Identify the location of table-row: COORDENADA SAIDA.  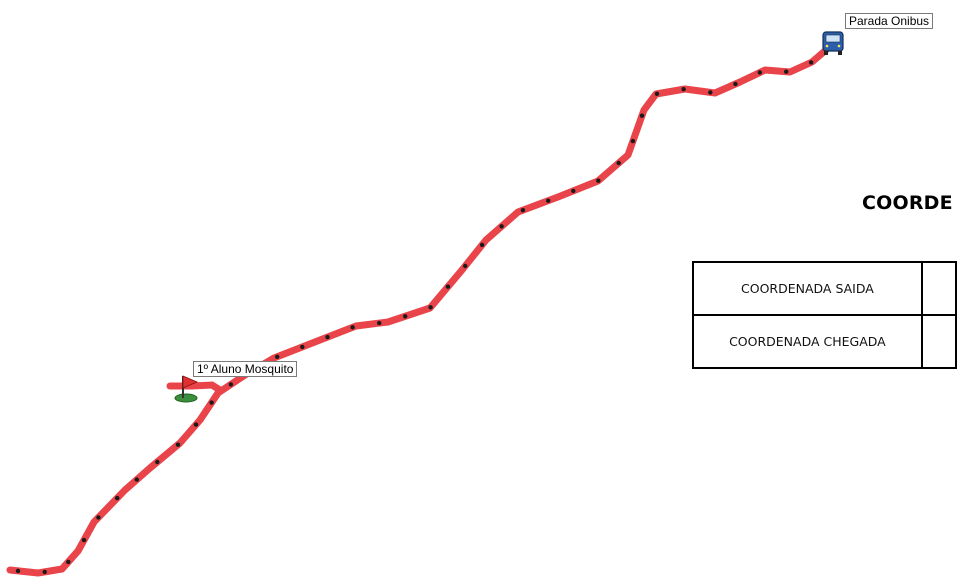
(824, 288).